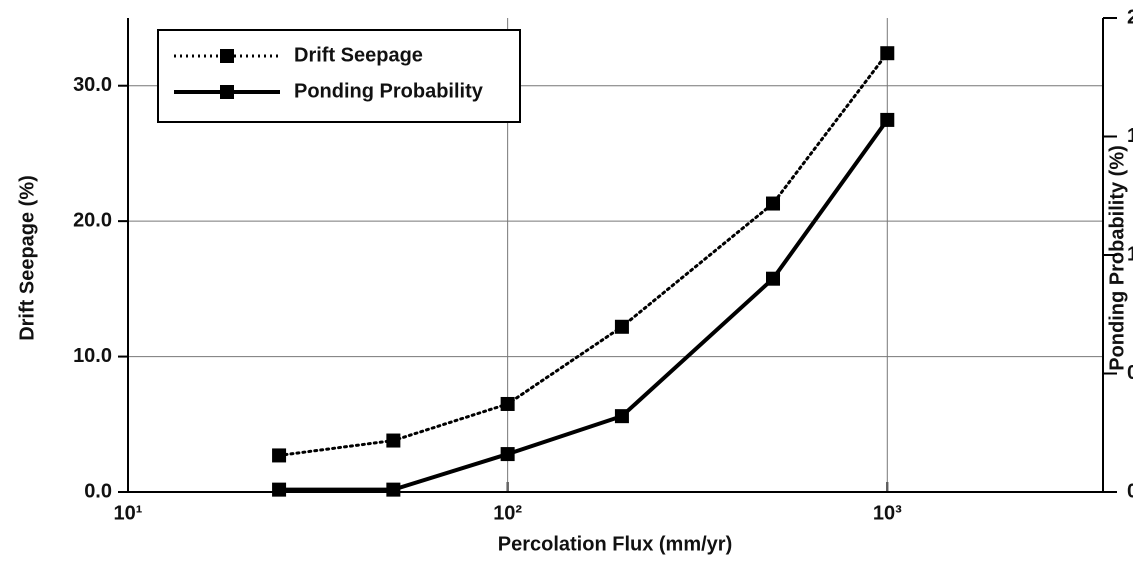 This screenshot has width=1133, height=565. What do you see at coordinates (1130, 491) in the screenshot?
I see `y2-tick-label: 0.0` at bounding box center [1130, 491].